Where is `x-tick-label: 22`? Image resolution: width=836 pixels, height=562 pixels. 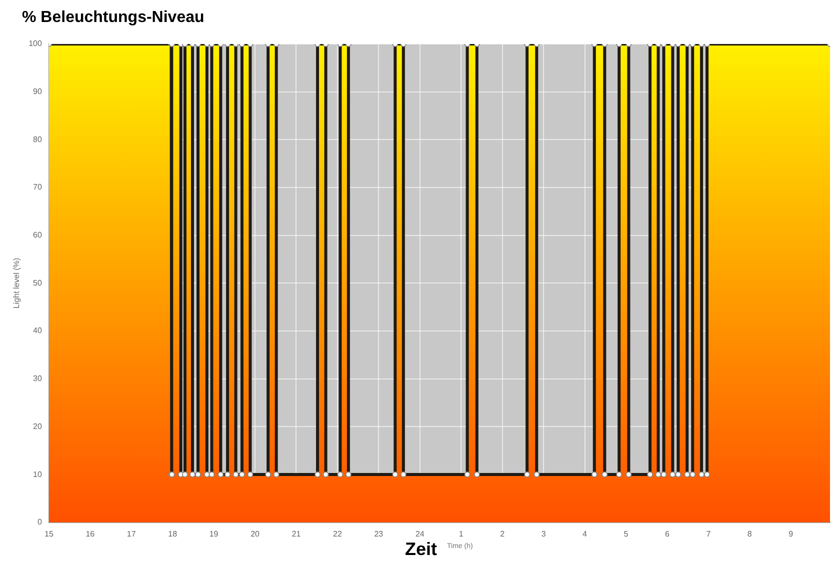 x-tick-label: 22 is located at coordinates (337, 533).